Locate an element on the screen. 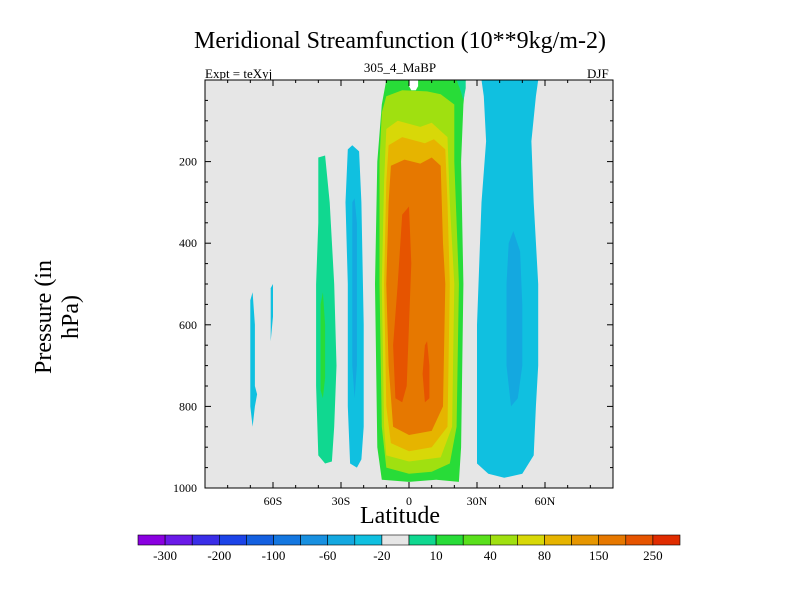 The height and width of the screenshot is (600, 800). contour-region-blue-sliver-west is located at coordinates (254, 359).